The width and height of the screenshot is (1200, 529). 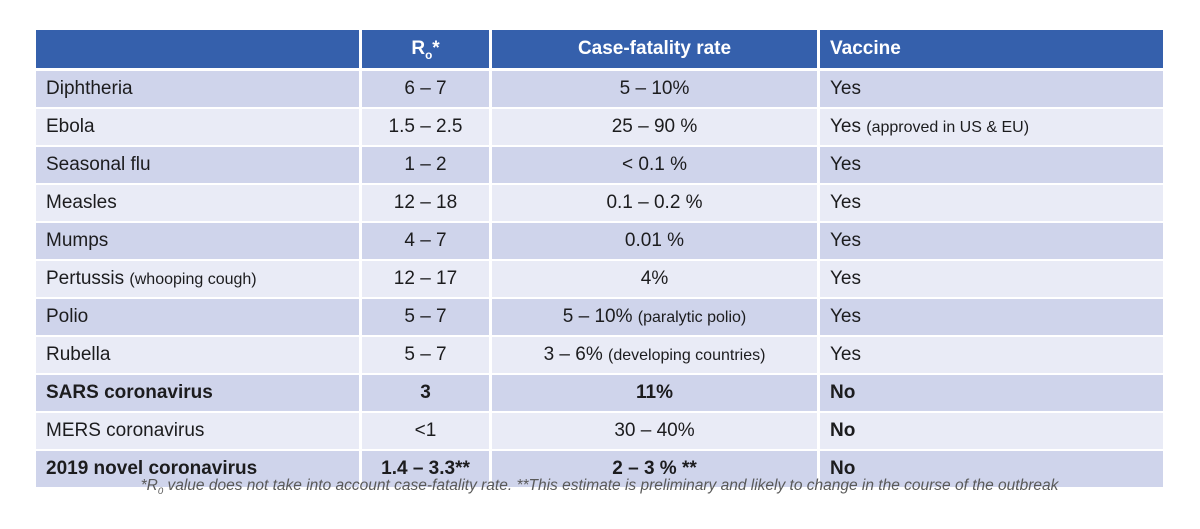 I want to click on cell-vaccine: Yes (approved in US & EU), so click(x=991, y=128).